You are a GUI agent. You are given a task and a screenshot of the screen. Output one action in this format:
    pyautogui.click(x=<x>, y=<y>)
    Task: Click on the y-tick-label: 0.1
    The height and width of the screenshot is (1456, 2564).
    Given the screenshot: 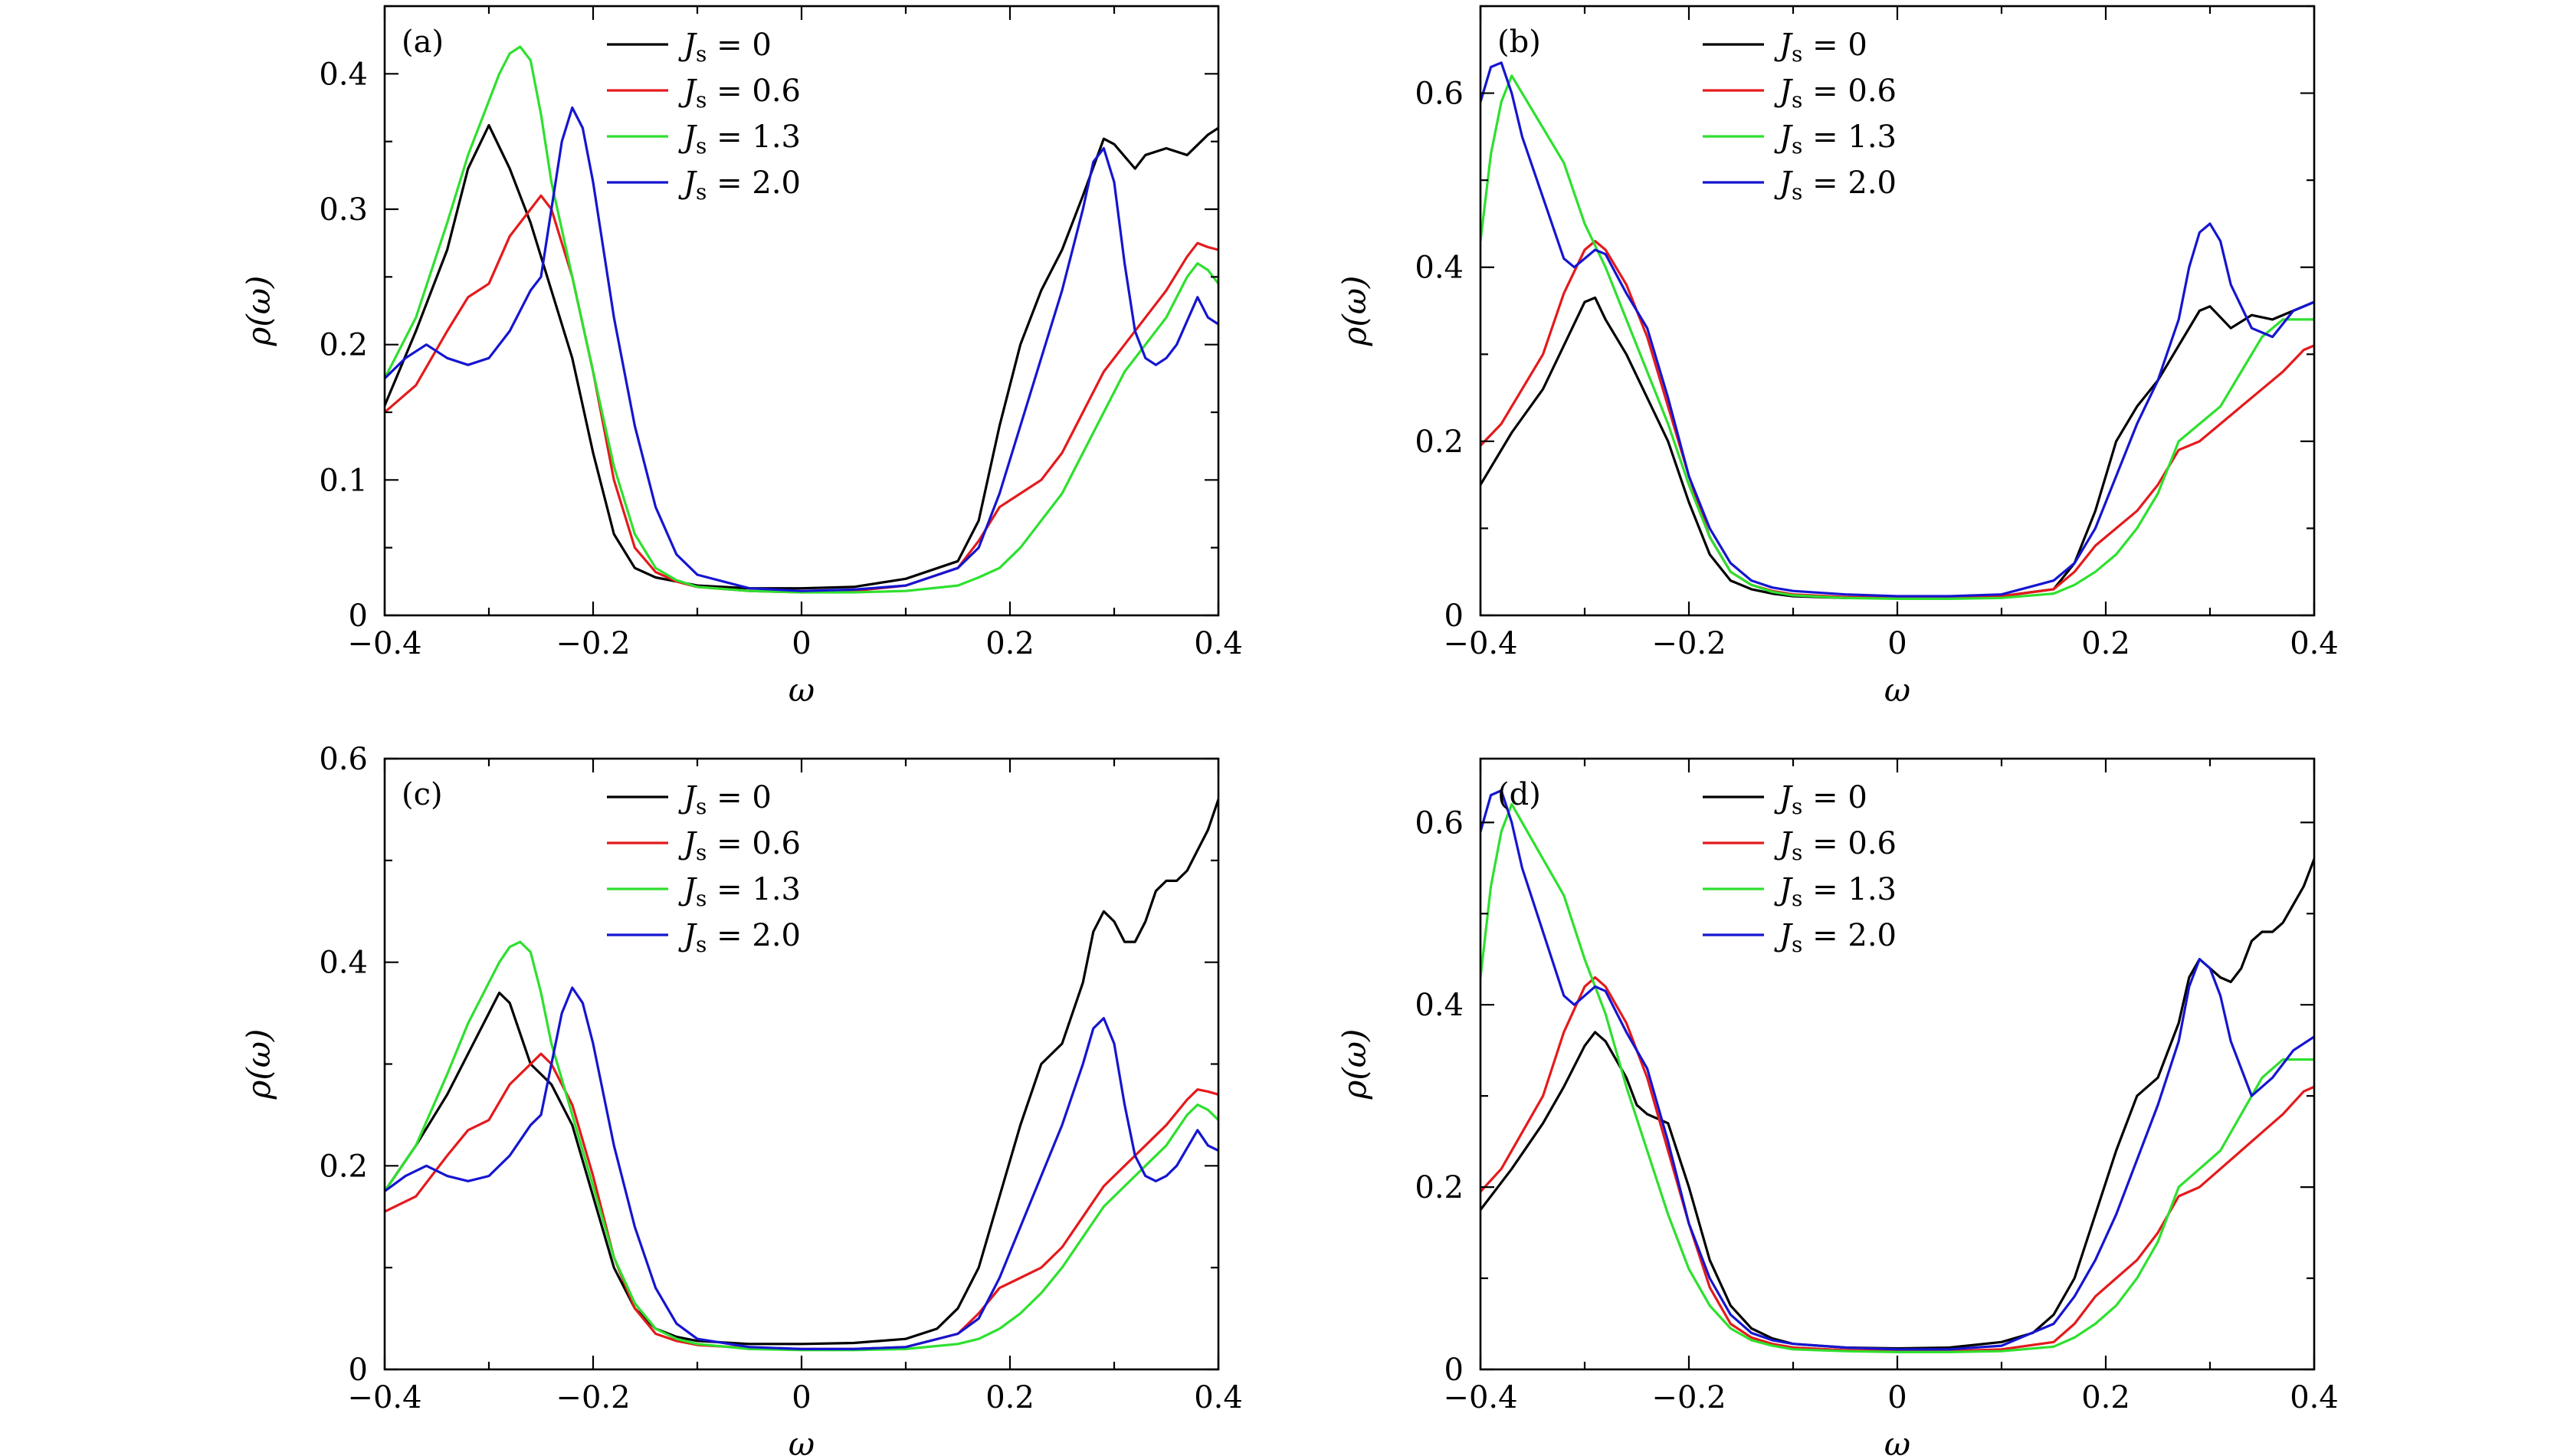 What is the action you would take?
    pyautogui.click(x=343, y=480)
    